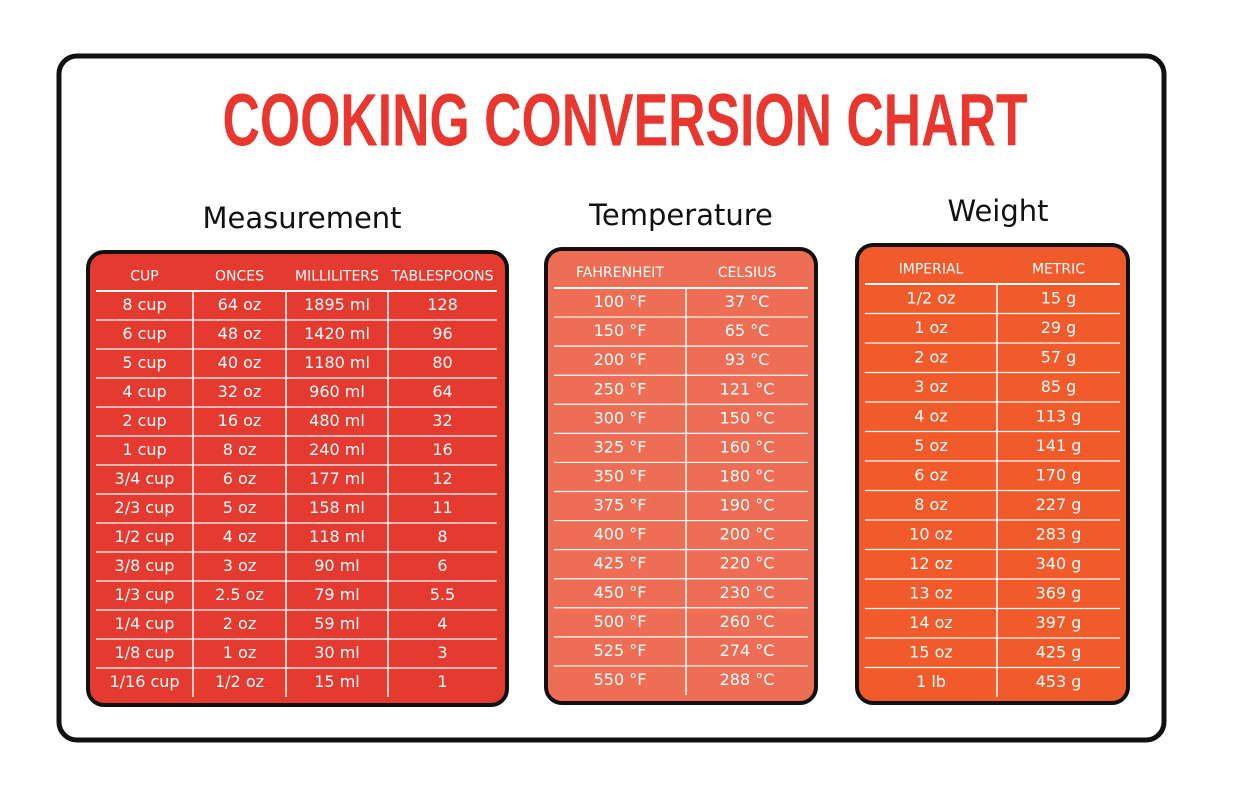 The height and width of the screenshot is (798, 1250). Describe the element at coordinates (1059, 415) in the screenshot. I see `table-cell: 113 g` at that location.